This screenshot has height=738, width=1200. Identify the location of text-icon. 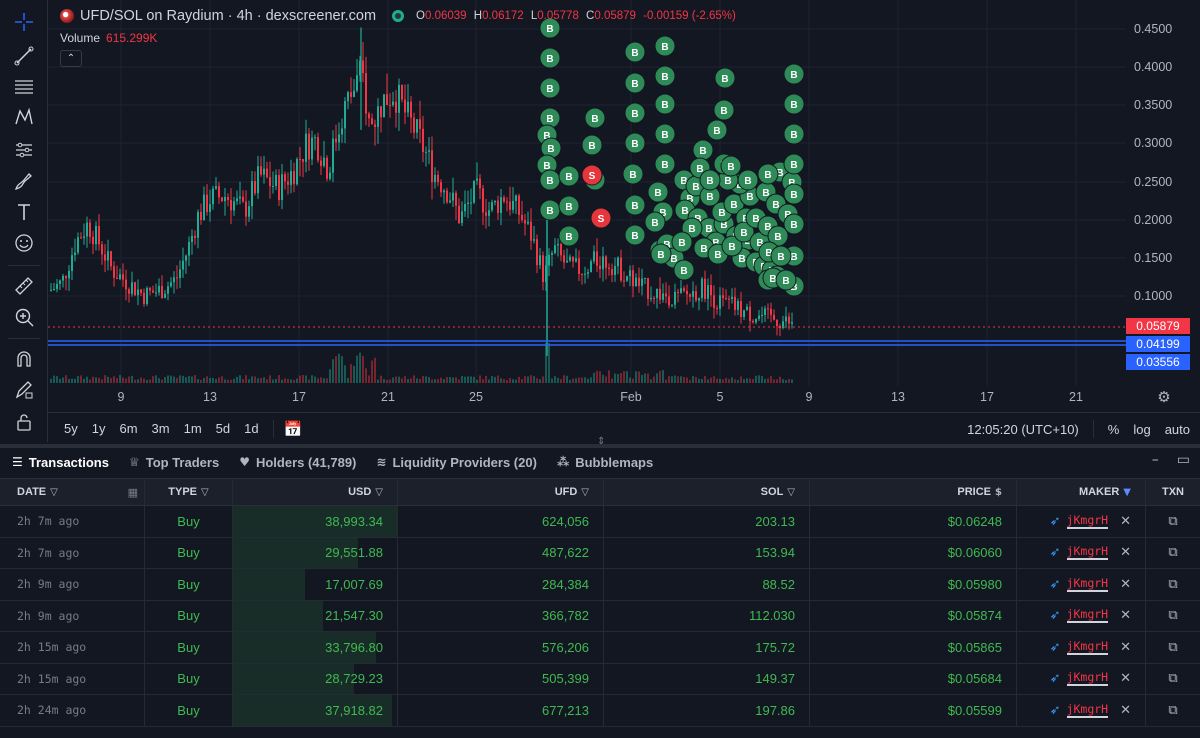
(24, 212).